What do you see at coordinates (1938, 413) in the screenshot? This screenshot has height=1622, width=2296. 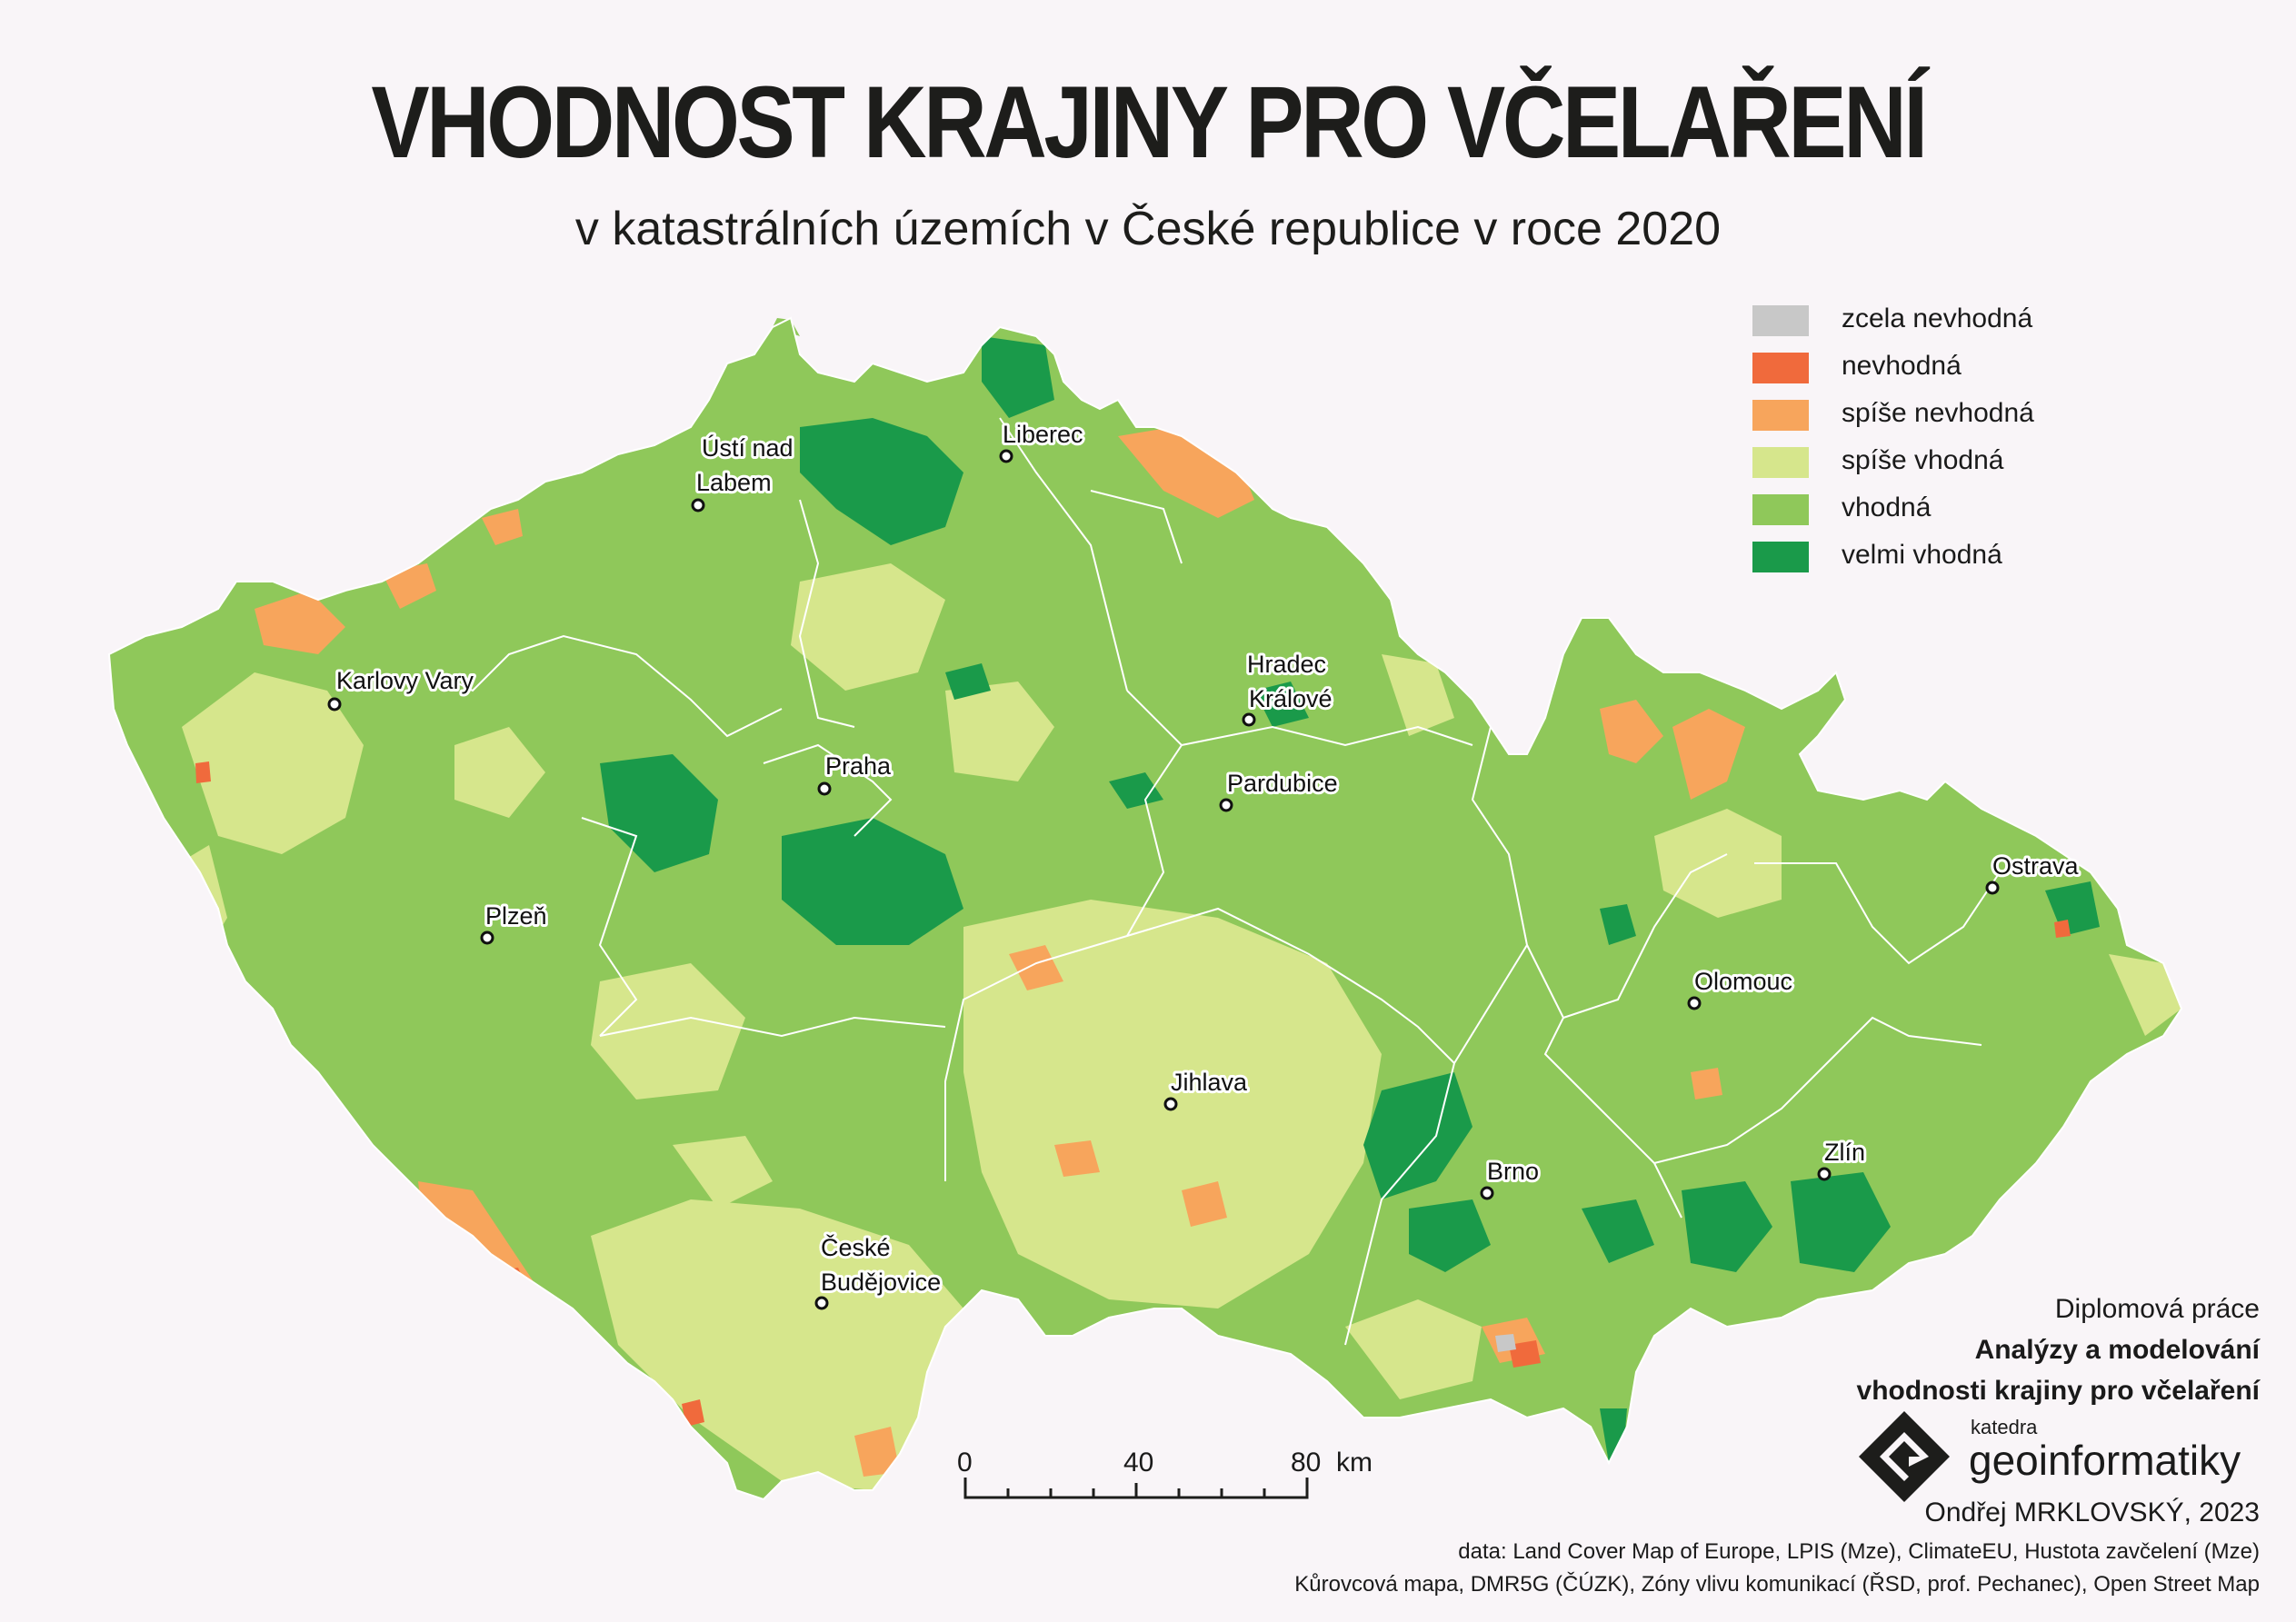 I see `legend-label: spíše nevhodná` at bounding box center [1938, 413].